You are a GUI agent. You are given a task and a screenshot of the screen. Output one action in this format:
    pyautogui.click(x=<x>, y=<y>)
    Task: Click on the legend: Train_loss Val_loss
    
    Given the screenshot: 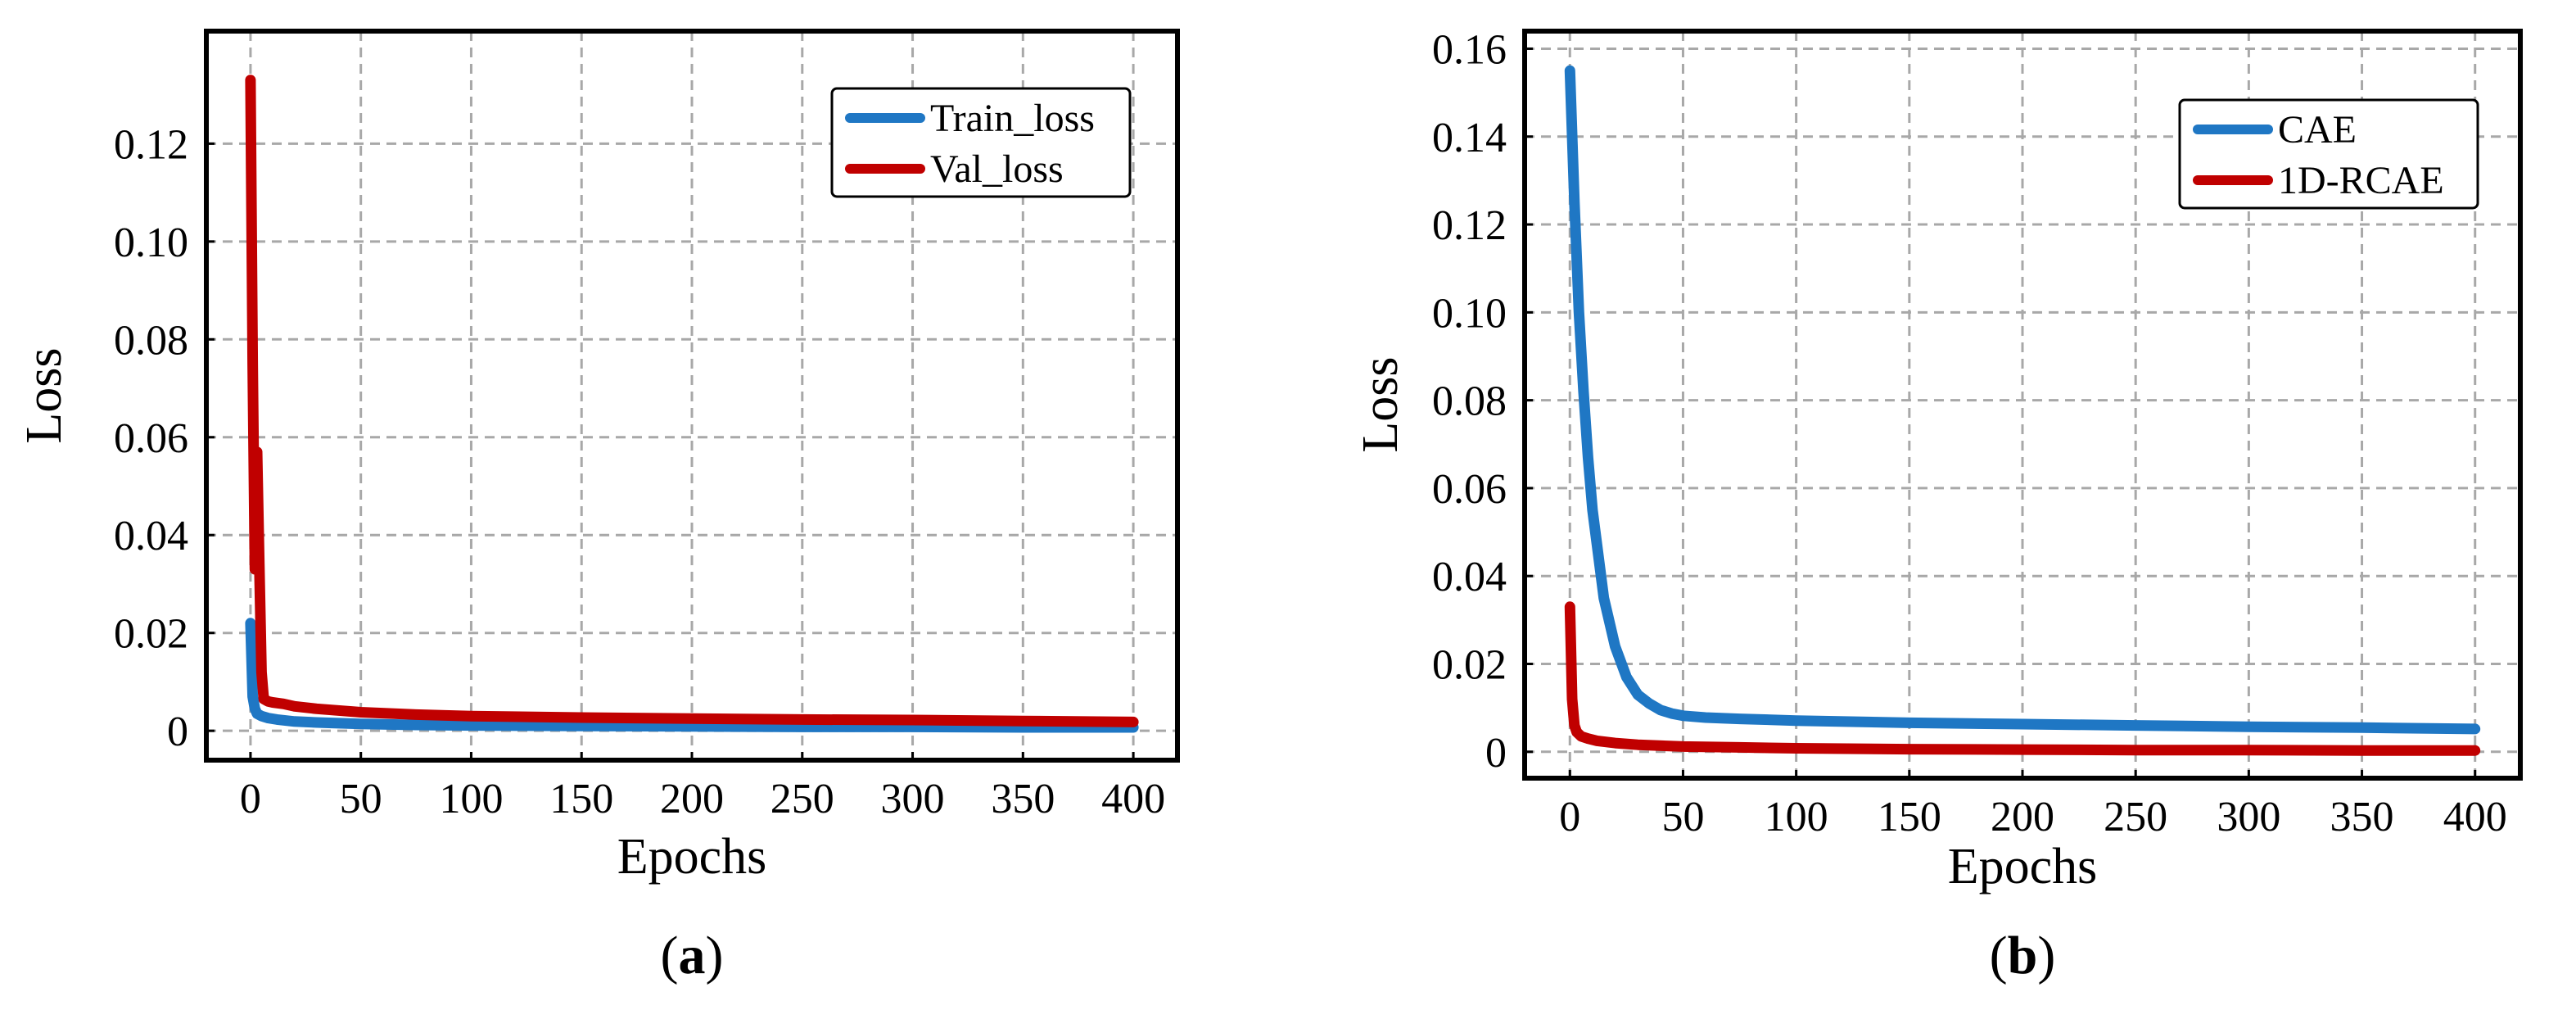 What is the action you would take?
    pyautogui.click(x=981, y=142)
    